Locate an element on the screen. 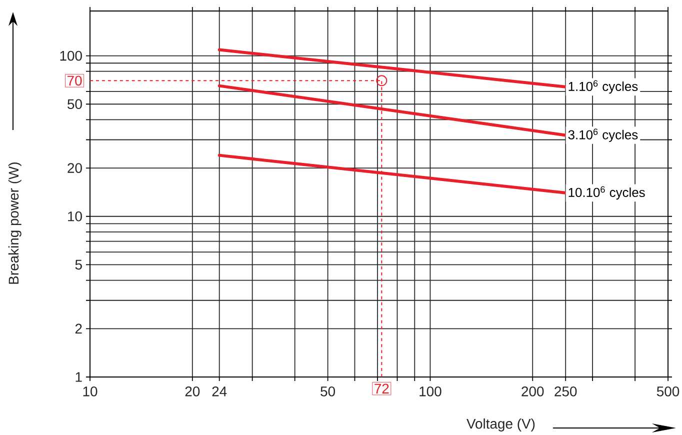 The width and height of the screenshot is (682, 435). x-tick-label: 200 is located at coordinates (533, 391).